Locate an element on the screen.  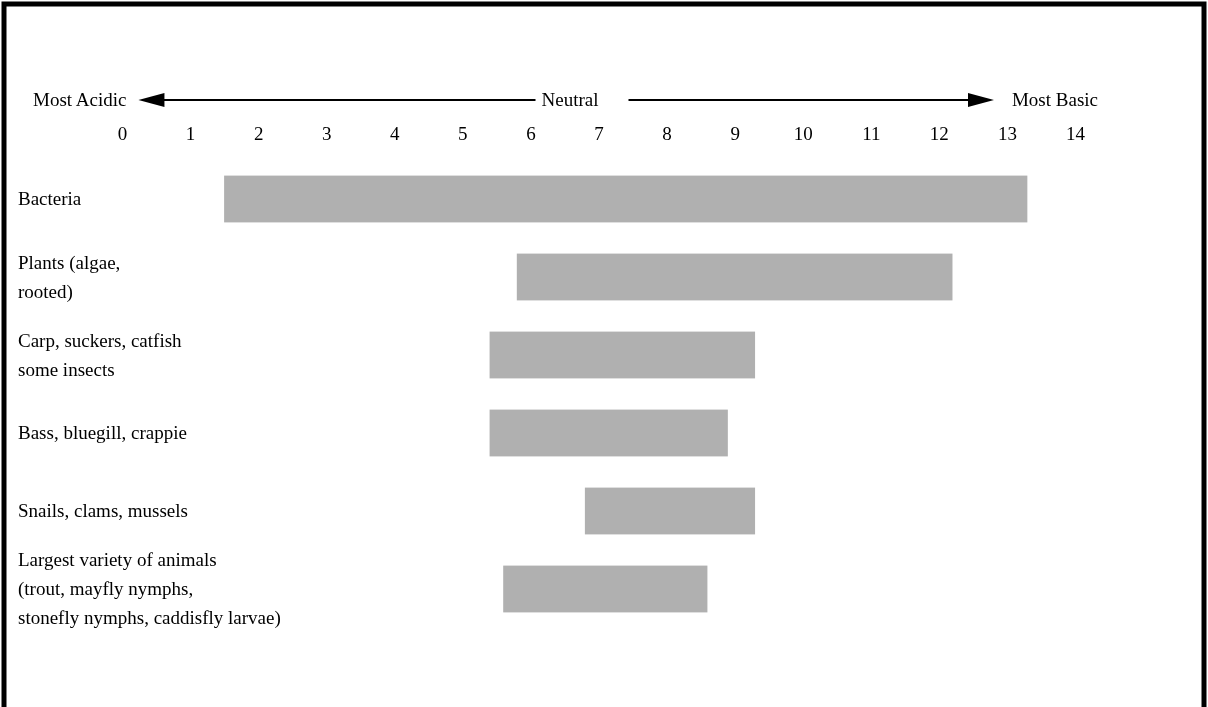
x-tick-label: 11 is located at coordinates (871, 133).